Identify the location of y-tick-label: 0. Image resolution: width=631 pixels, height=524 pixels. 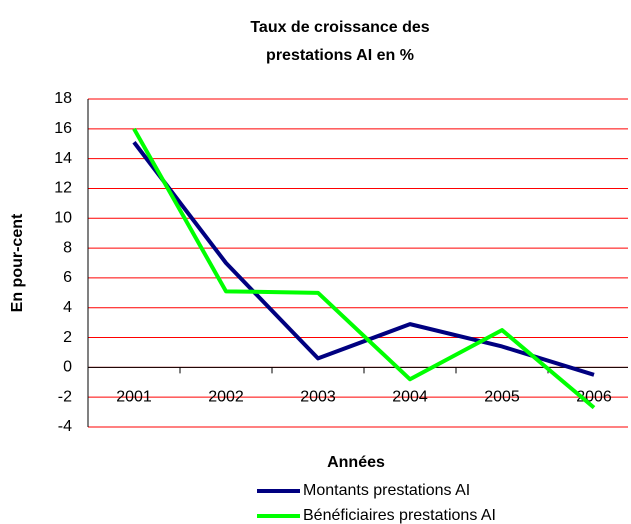
(67, 367).